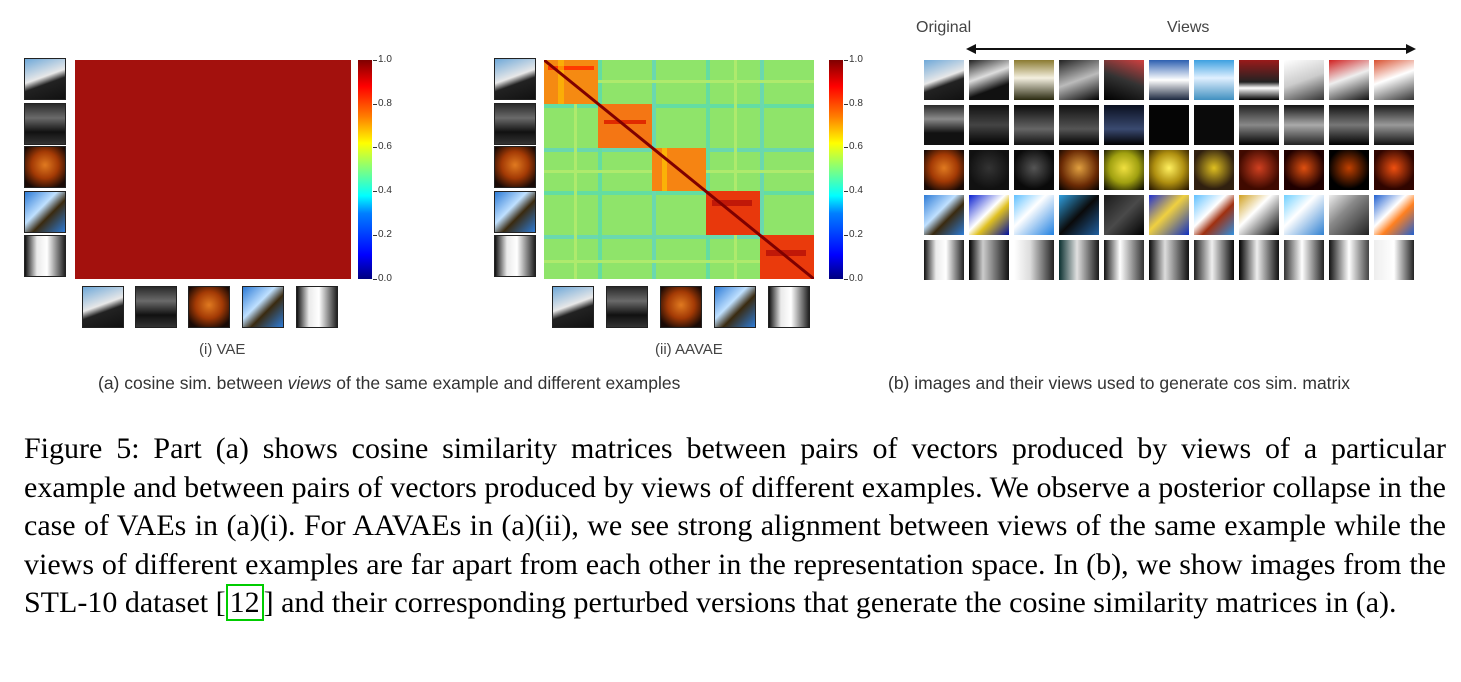 The height and width of the screenshot is (682, 1461). What do you see at coordinates (573, 307) in the screenshot?
I see `aavae-col-thumb-airplane` at bounding box center [573, 307].